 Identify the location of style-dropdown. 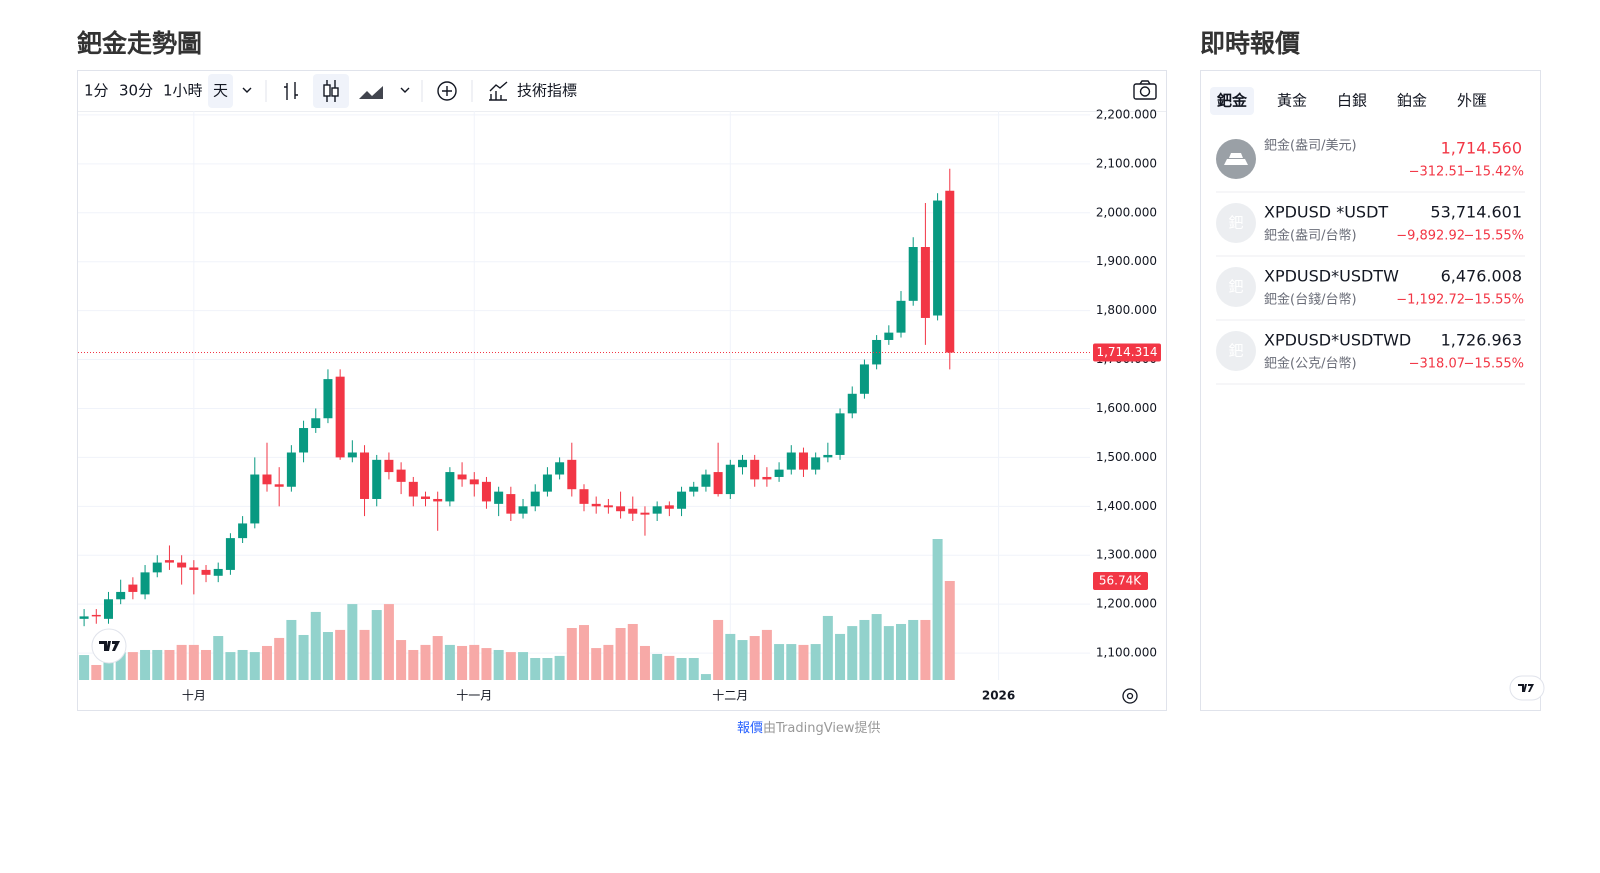
(405, 90).